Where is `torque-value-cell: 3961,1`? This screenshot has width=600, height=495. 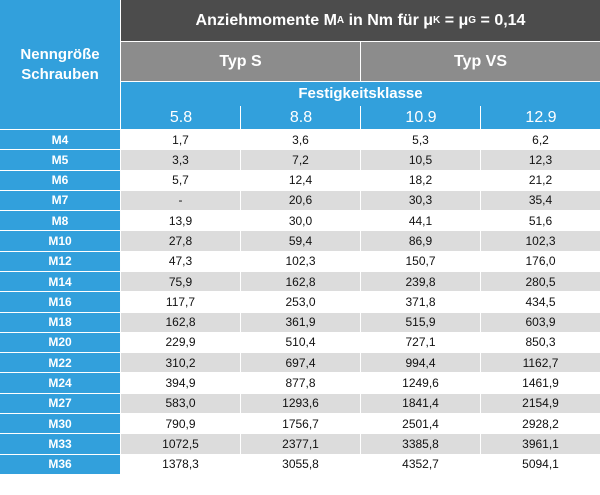
torque-value-cell: 3961,1 is located at coordinates (540, 444).